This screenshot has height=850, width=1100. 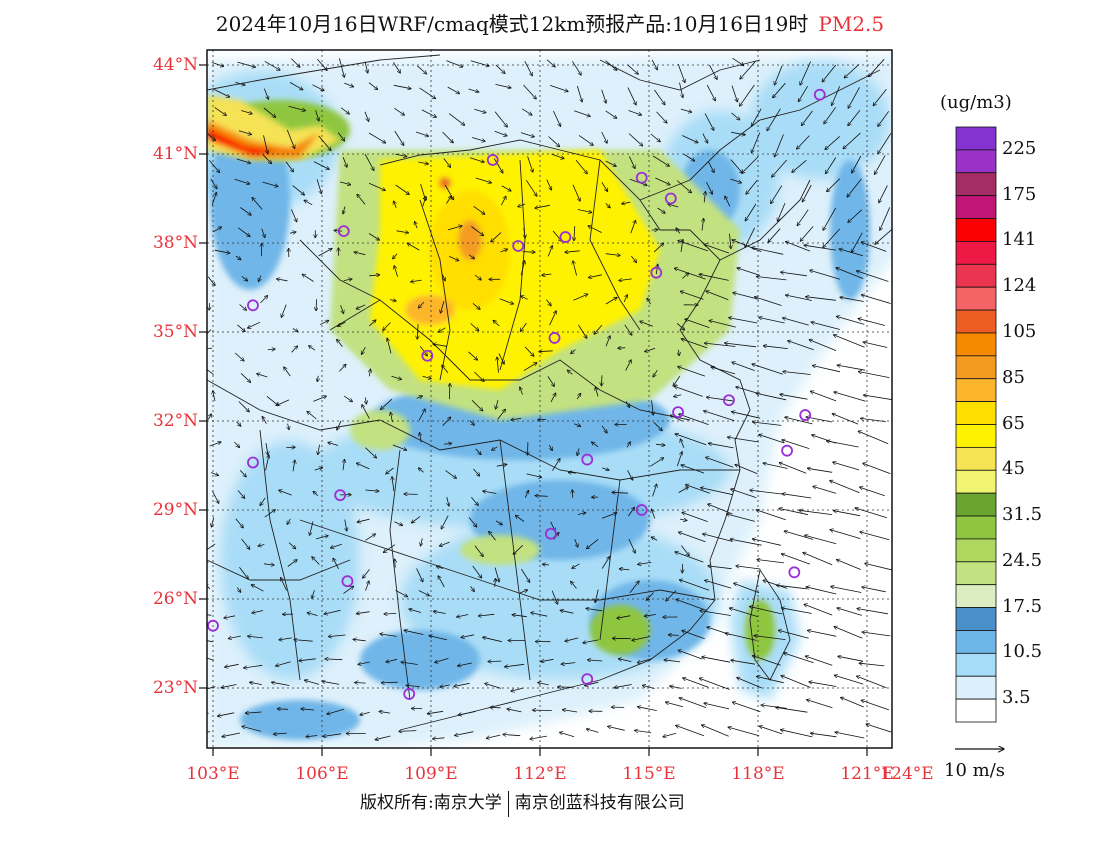 What do you see at coordinates (1022, 606) in the screenshot?
I see `colorbar-tick-label: 17.5` at bounding box center [1022, 606].